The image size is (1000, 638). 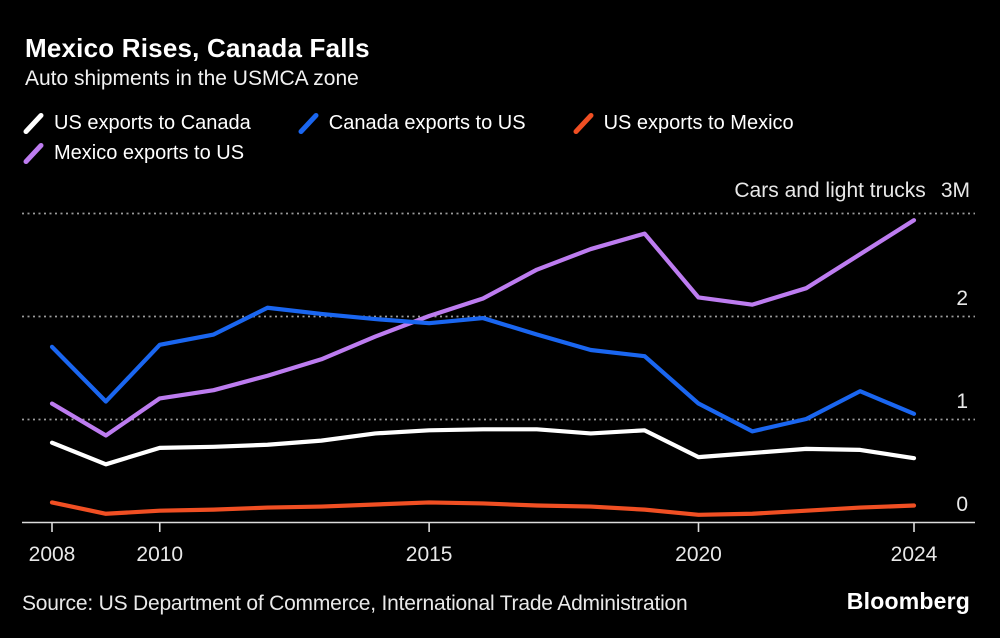 What do you see at coordinates (962, 298) in the screenshot?
I see `svg-text: 2` at bounding box center [962, 298].